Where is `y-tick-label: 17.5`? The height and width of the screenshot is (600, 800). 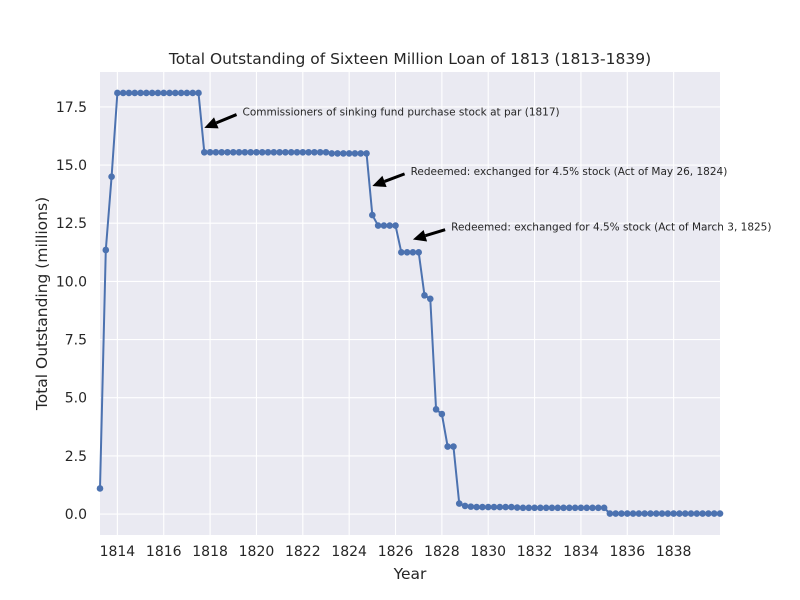
y-tick-label: 17.5 is located at coordinates (71, 108).